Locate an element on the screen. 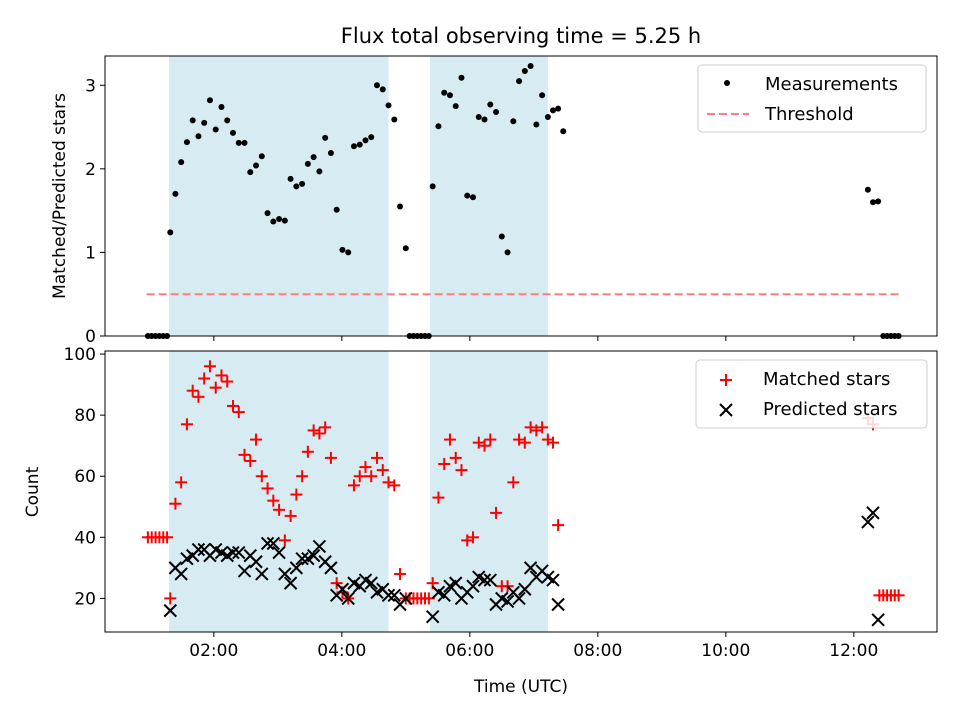 The image size is (960, 720). legend-measurements-marker is located at coordinates (727, 83).